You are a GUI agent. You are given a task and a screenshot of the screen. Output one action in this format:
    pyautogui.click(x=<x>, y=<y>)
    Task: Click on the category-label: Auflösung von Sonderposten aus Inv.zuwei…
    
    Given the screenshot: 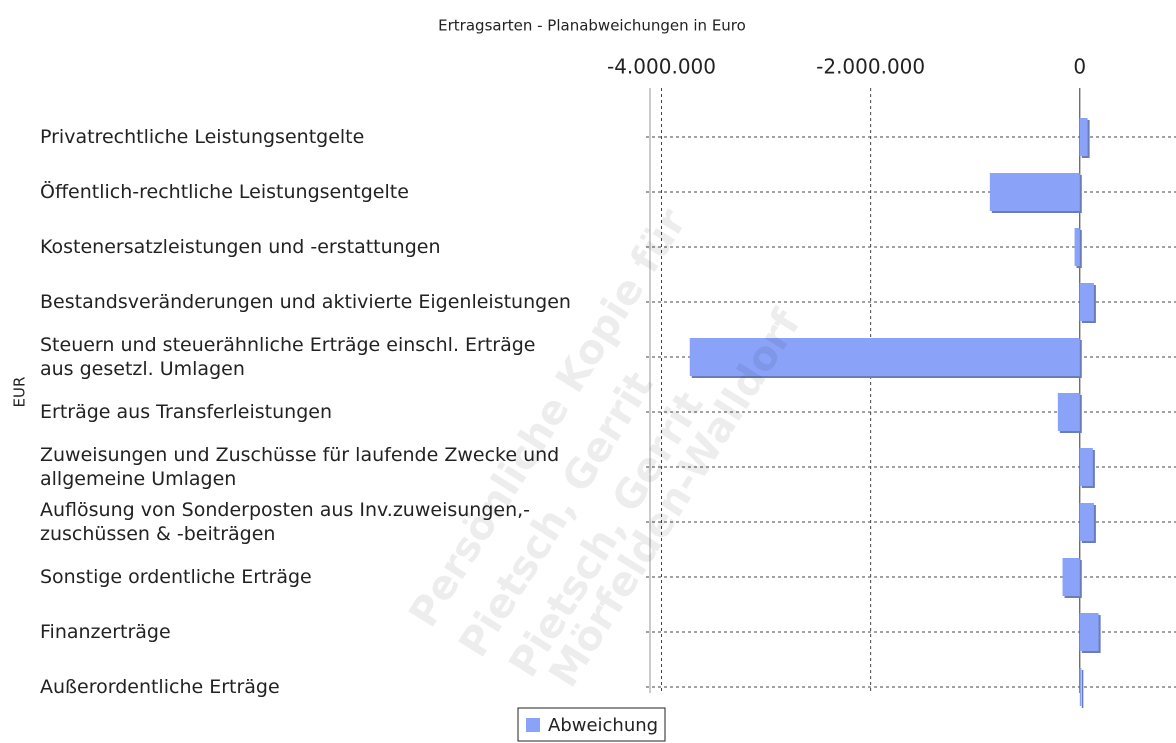 What is the action you would take?
    pyautogui.click(x=285, y=522)
    